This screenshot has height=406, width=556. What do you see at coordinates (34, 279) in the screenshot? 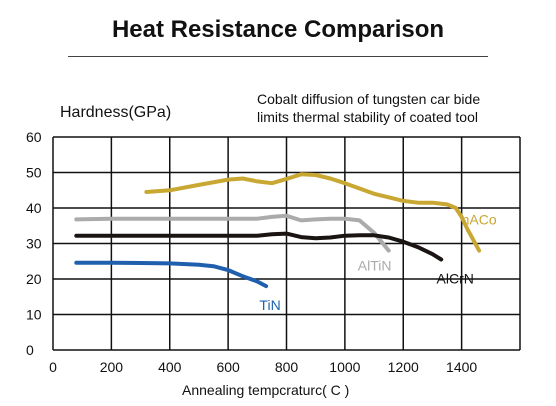
I see `y-tick-label: 20` at bounding box center [34, 279].